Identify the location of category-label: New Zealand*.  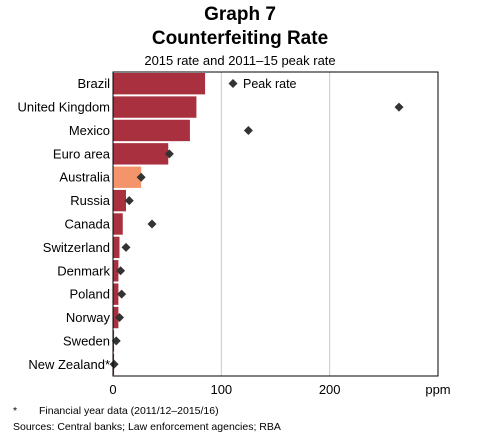
(69, 364).